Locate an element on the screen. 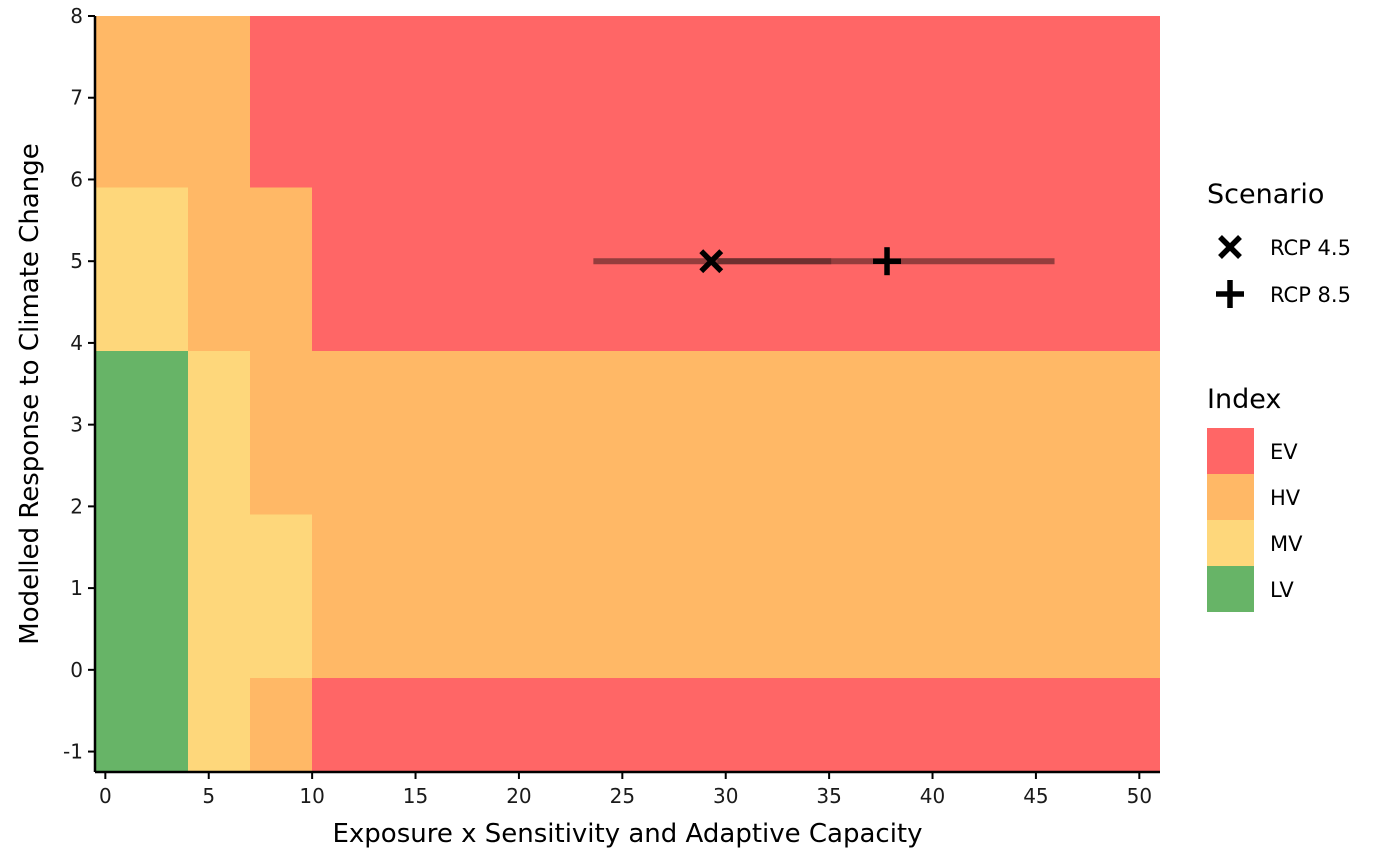  legend-index-label-mv: MV is located at coordinates (1286, 544).